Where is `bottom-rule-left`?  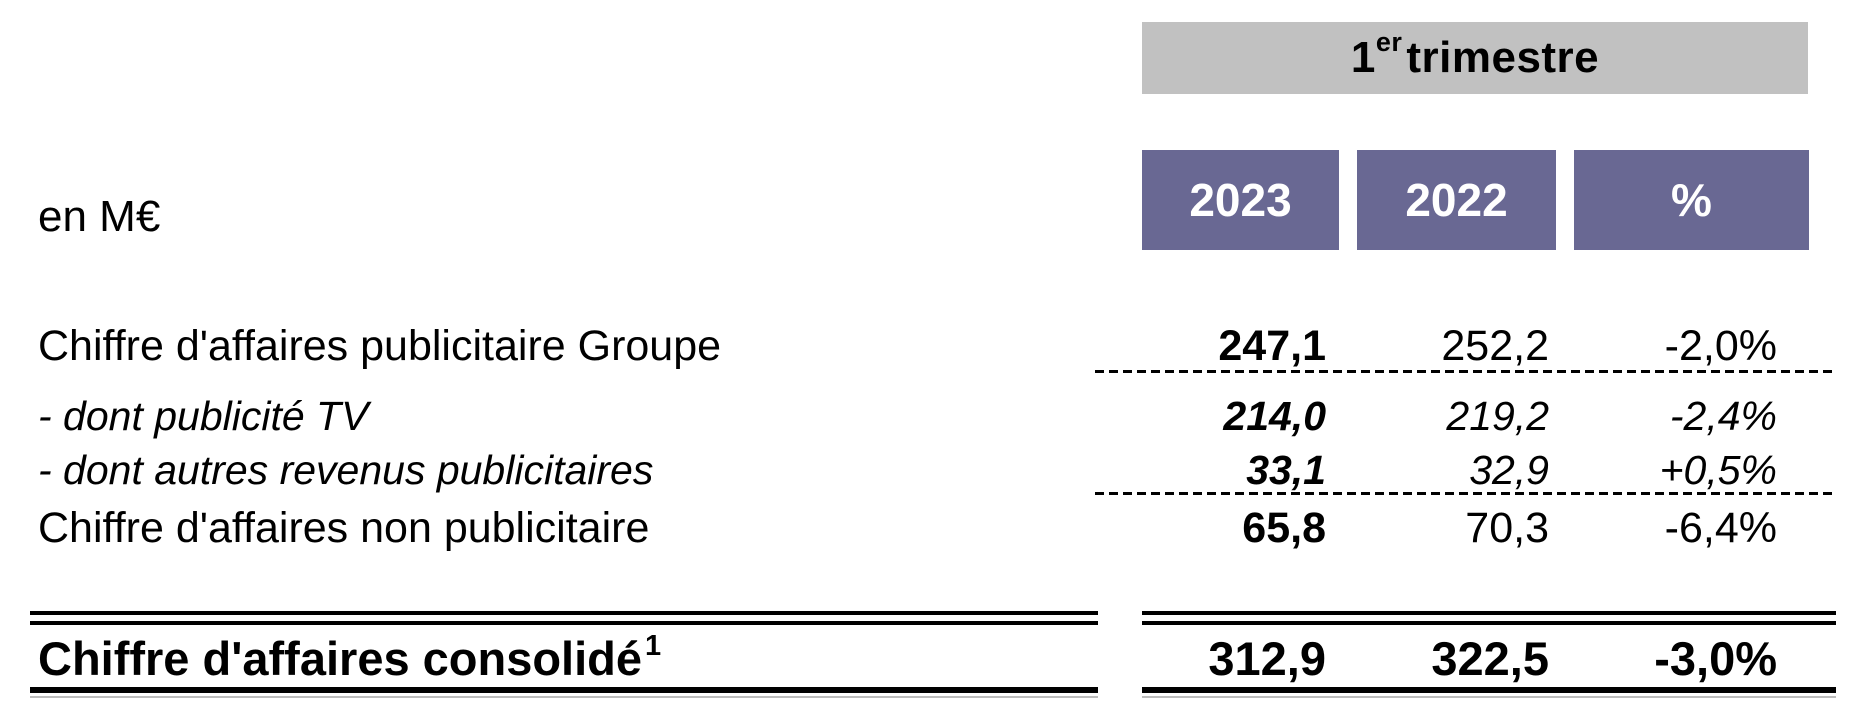 bottom-rule-left is located at coordinates (564, 690).